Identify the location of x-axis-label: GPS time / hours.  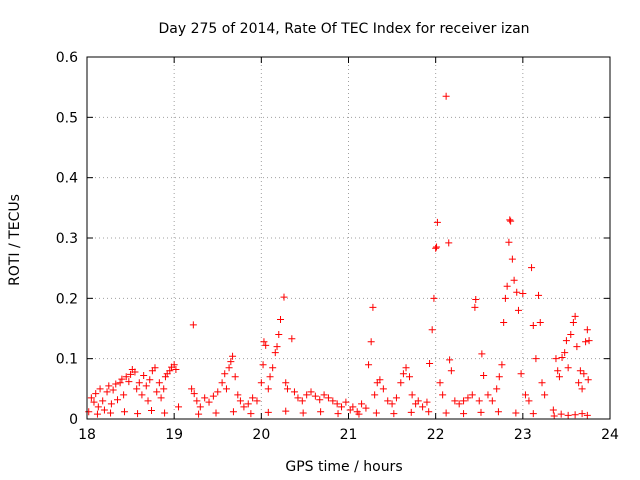
(343, 467).